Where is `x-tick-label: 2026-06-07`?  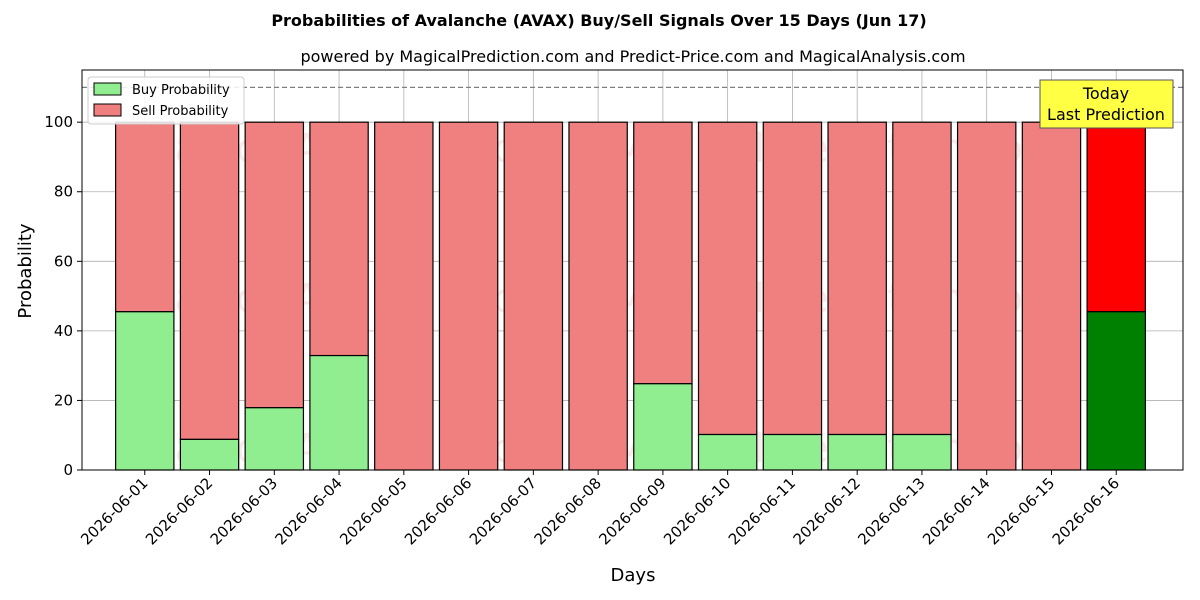 x-tick-label: 2026-06-07 is located at coordinates (503, 511).